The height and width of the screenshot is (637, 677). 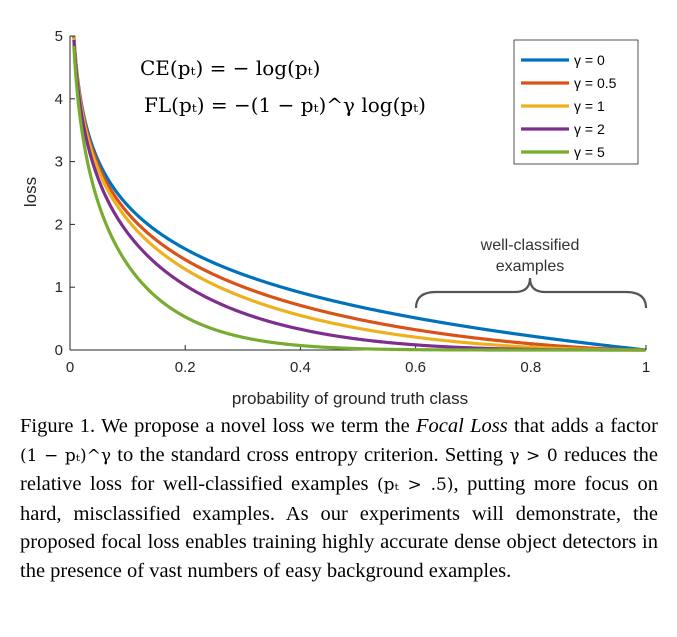 I want to click on annotation-line-1: well-classified, so click(x=530, y=245).